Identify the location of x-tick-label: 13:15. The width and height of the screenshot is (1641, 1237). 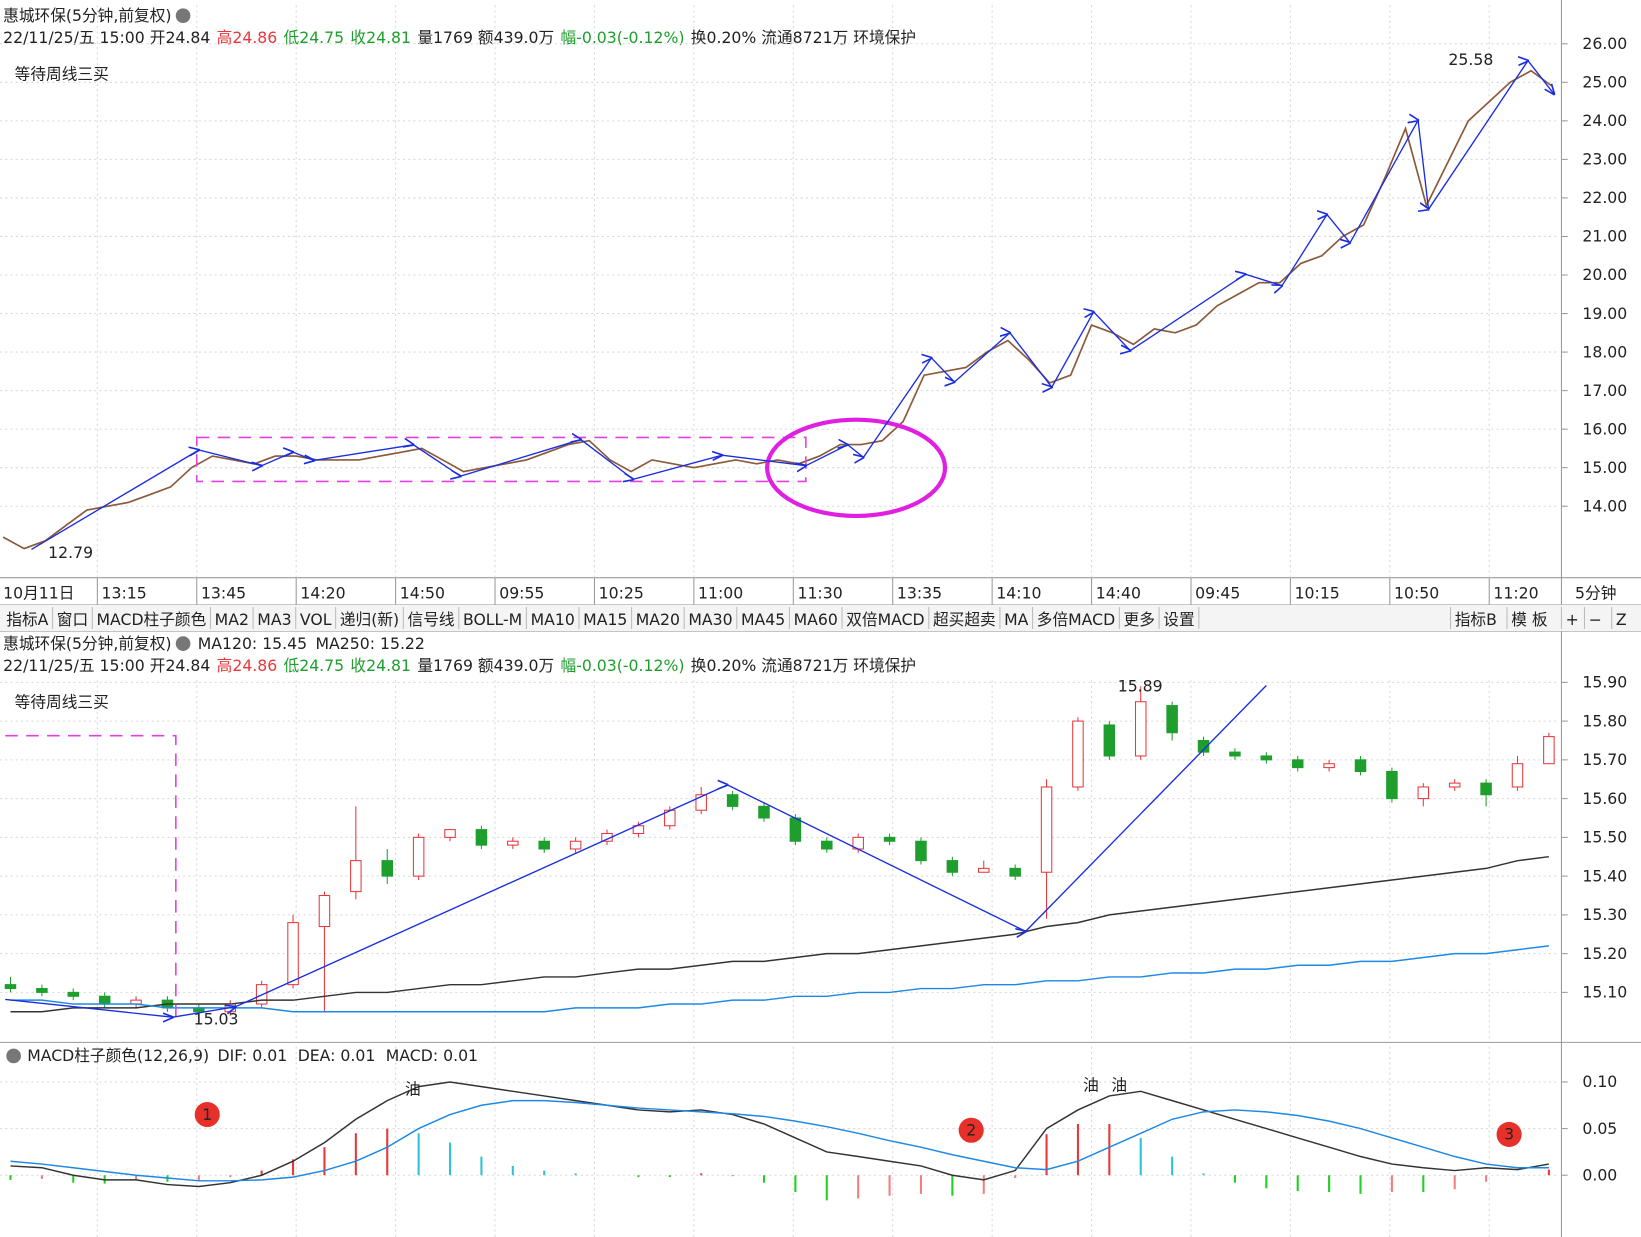
(124, 593).